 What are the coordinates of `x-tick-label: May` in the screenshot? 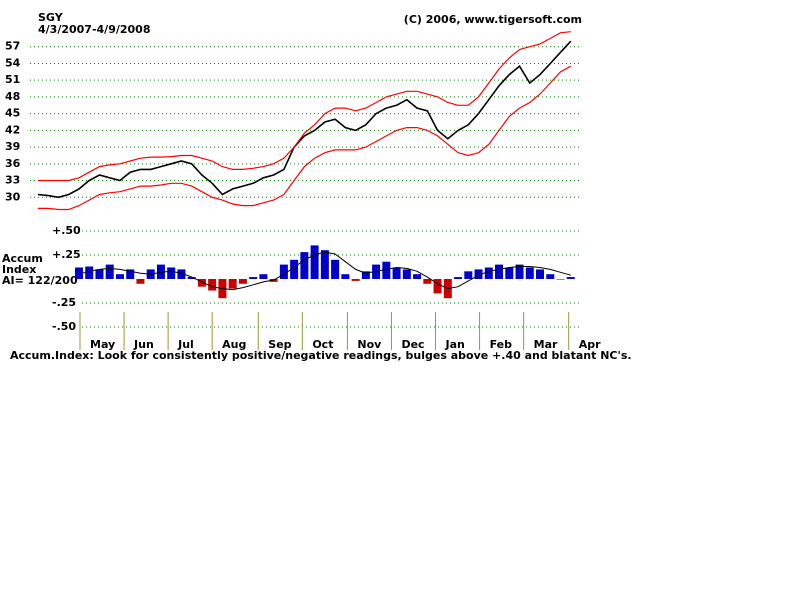 It's located at (102, 344).